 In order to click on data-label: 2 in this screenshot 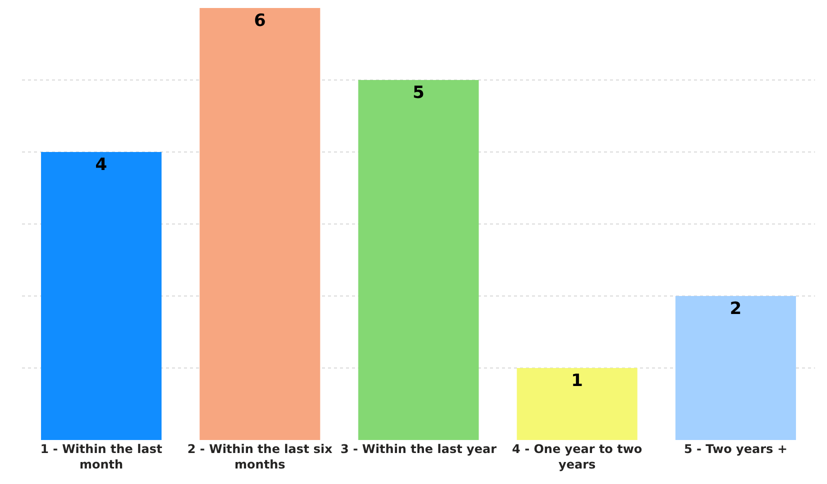, I will do `click(736, 309)`.